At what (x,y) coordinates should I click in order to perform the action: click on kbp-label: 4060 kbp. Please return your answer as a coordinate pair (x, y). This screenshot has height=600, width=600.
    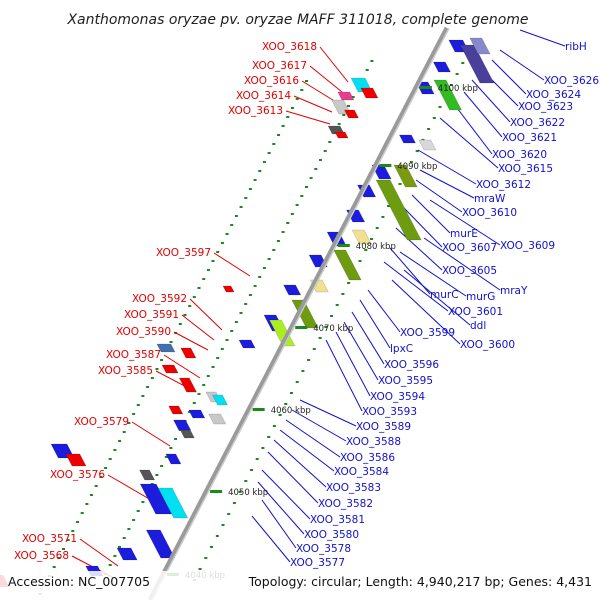
    Looking at the image, I should click on (291, 411).